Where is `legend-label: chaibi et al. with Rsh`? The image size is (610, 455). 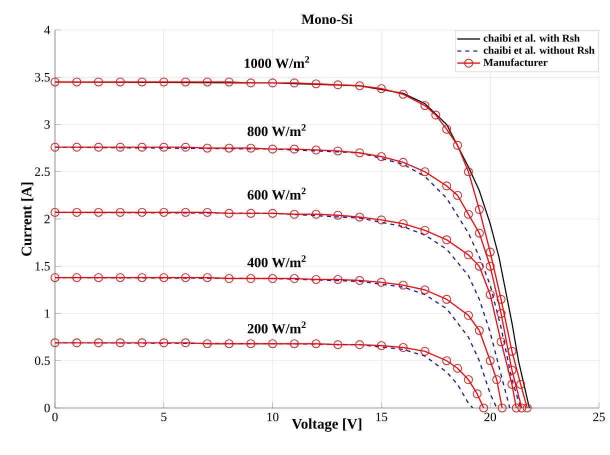 legend-label: chaibi et al. with Rsh is located at coordinates (532, 38).